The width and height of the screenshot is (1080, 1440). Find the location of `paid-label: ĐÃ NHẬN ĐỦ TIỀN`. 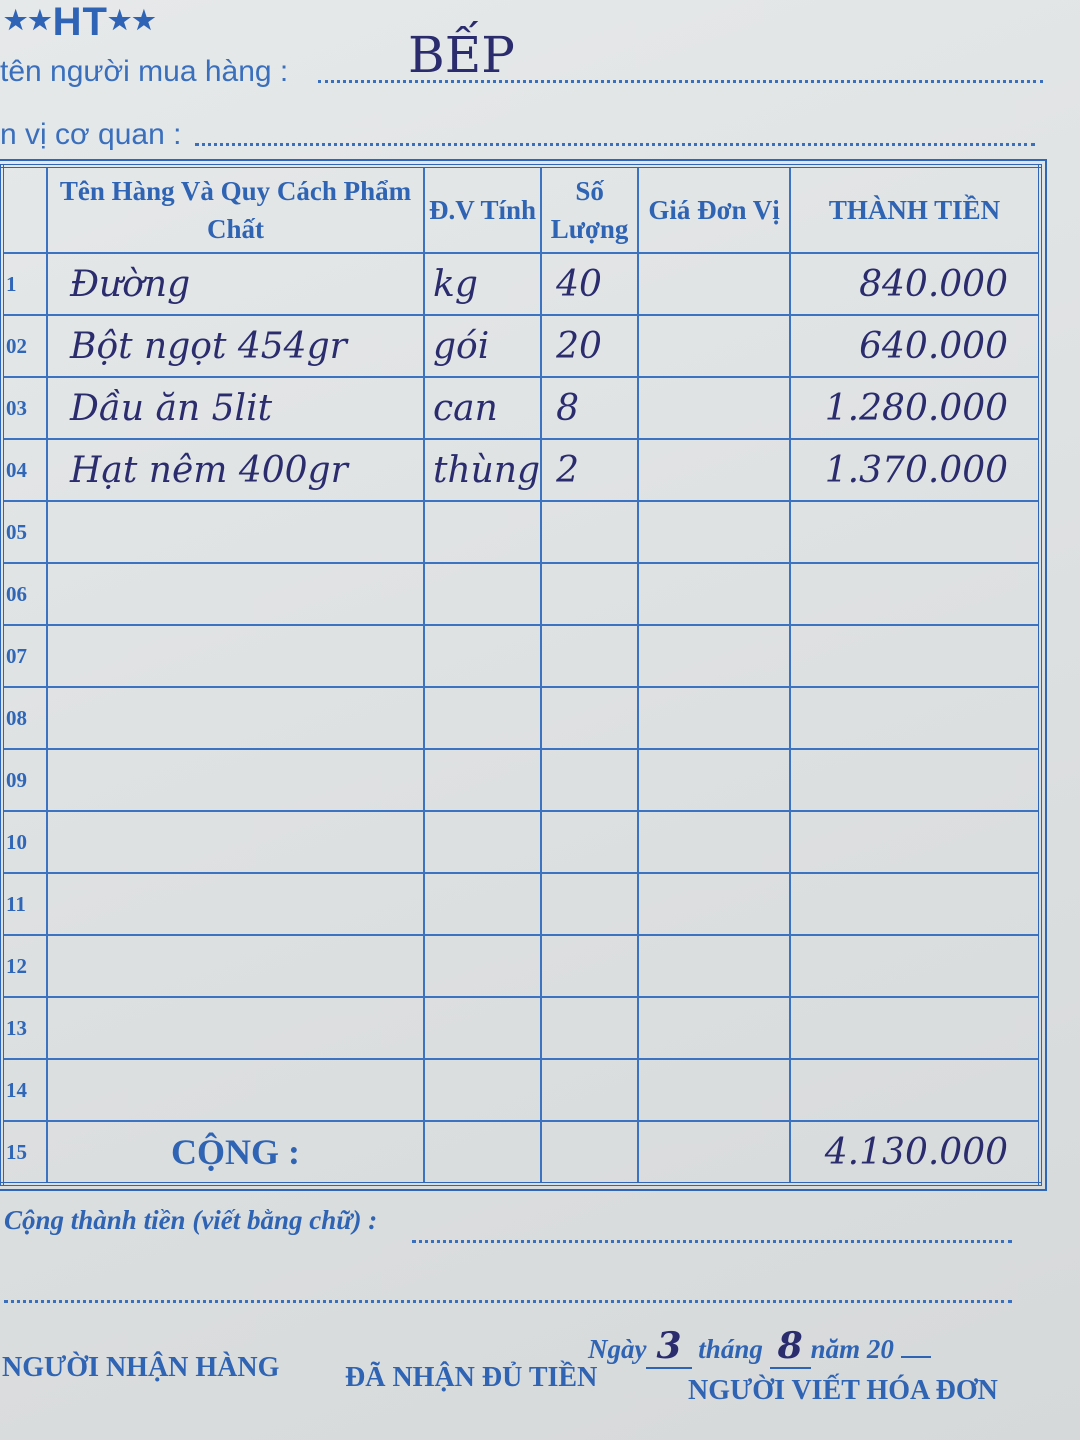

paid-label: ĐÃ NHẬN ĐỦ TIỀN is located at coordinates (471, 1377).